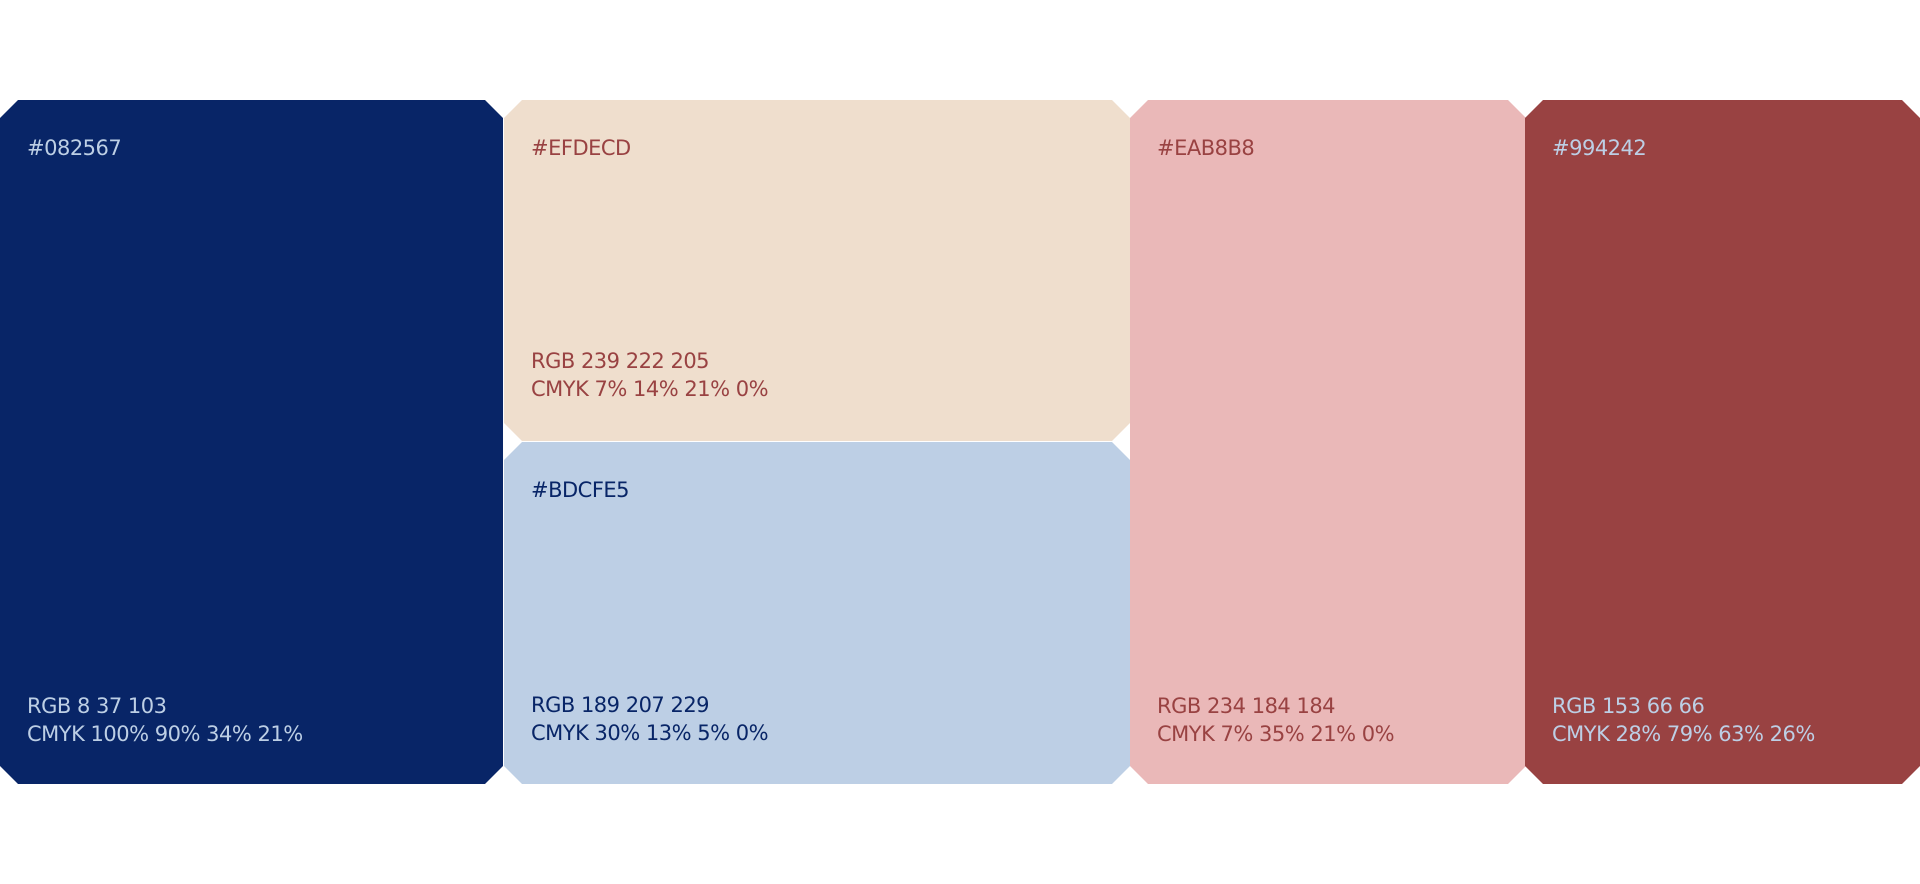  What do you see at coordinates (620, 705) in the screenshot?
I see `rgb-value: RGB 189 207 229` at bounding box center [620, 705].